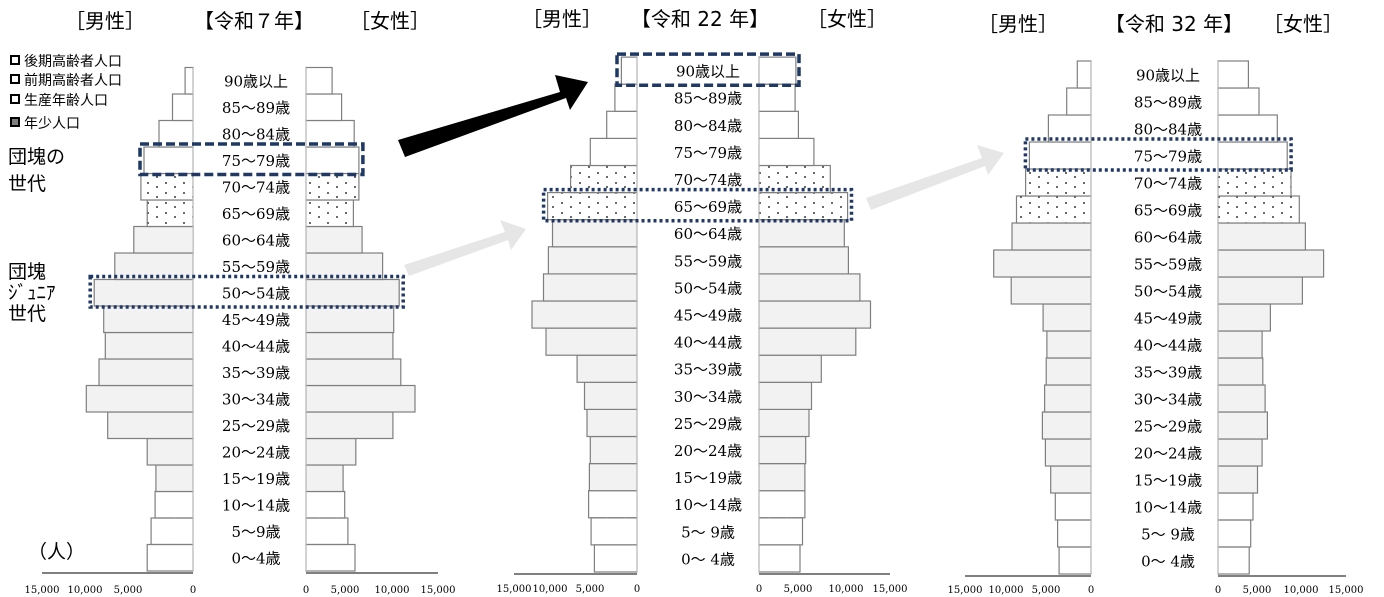 The width and height of the screenshot is (1384, 597). I want to click on transition-arrows, so click(701, 175).